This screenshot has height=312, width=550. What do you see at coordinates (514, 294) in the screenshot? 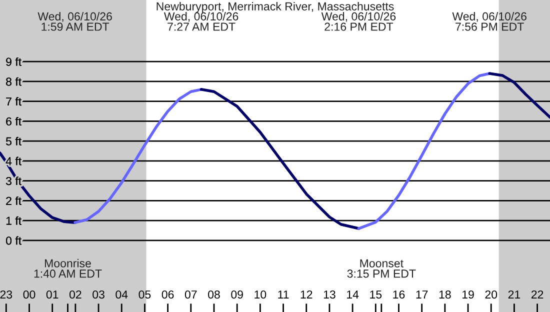
I see `x-tick-label: 21` at bounding box center [514, 294].